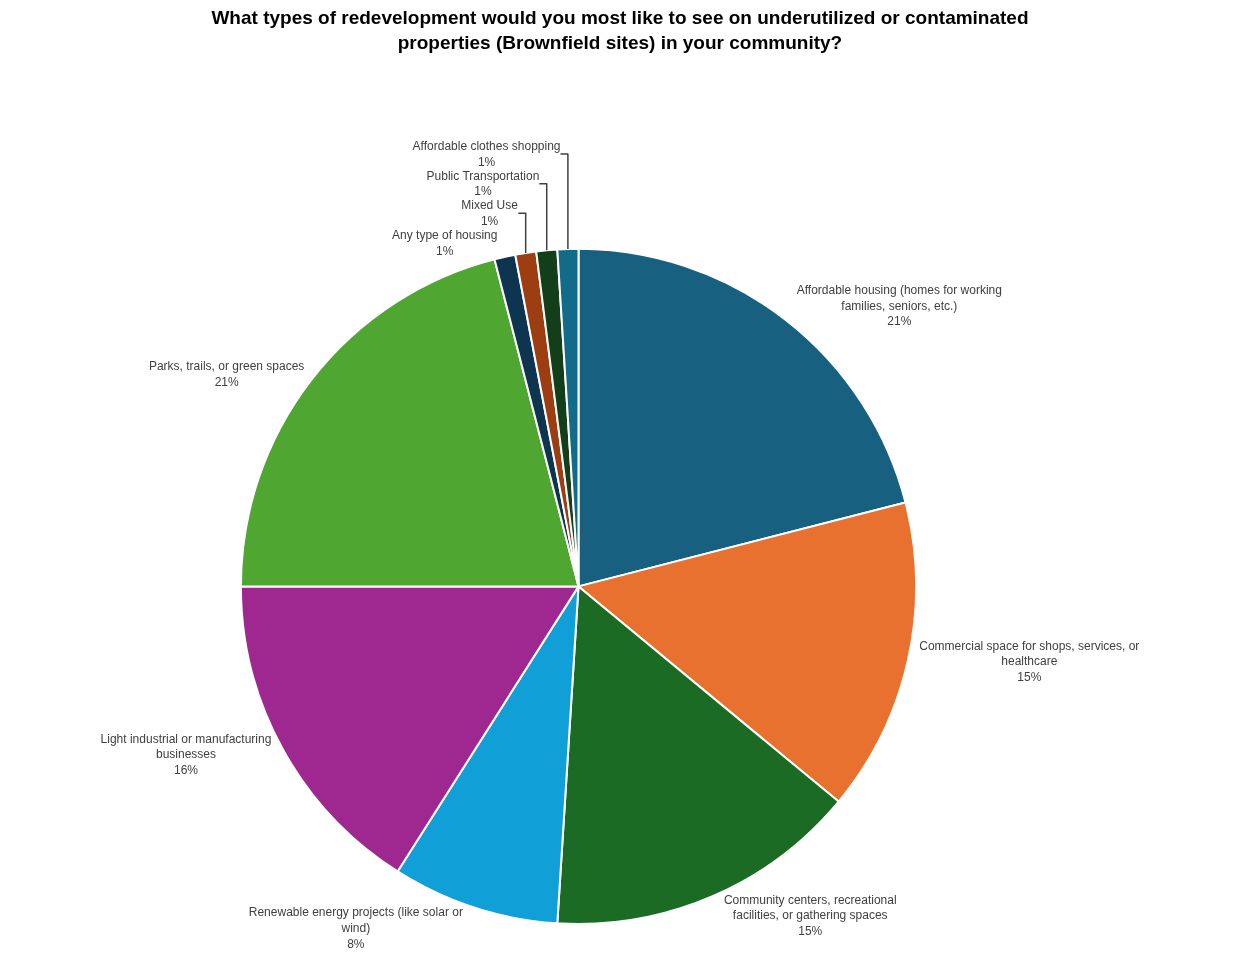 This screenshot has height=964, width=1240. What do you see at coordinates (899, 297) in the screenshot?
I see `slice-label: Affordable housing (homes for working families, seniors, etc.)` at bounding box center [899, 297].